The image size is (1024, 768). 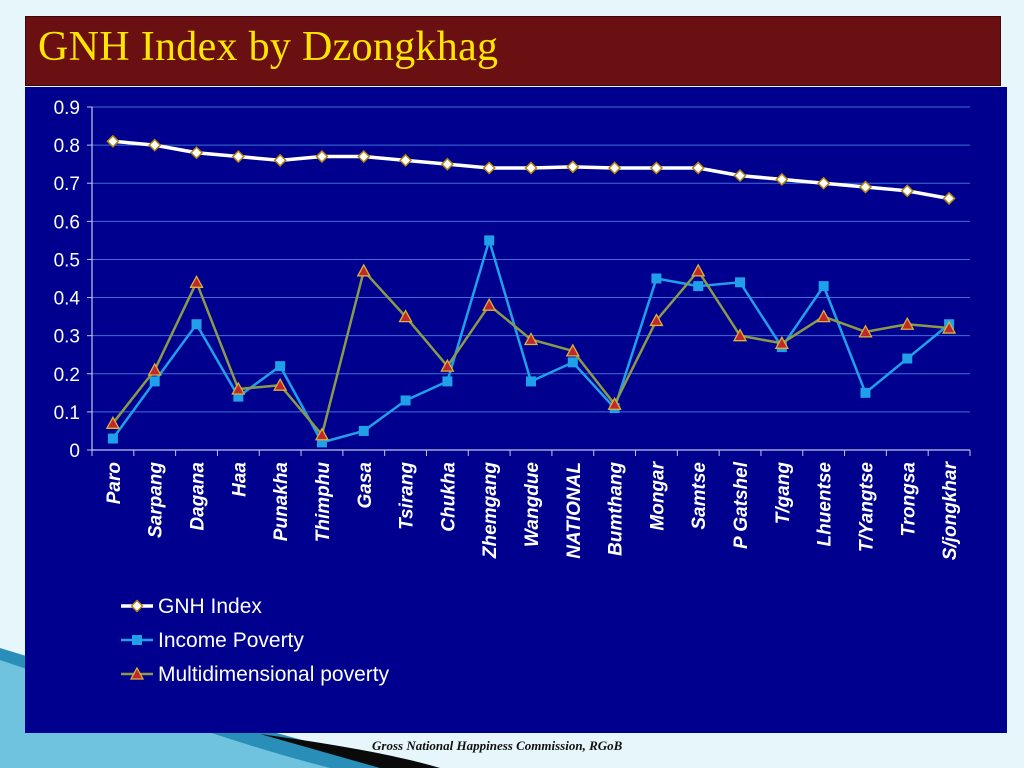 What do you see at coordinates (281, 502) in the screenshot?
I see `x-tick-label: Punakha` at bounding box center [281, 502].